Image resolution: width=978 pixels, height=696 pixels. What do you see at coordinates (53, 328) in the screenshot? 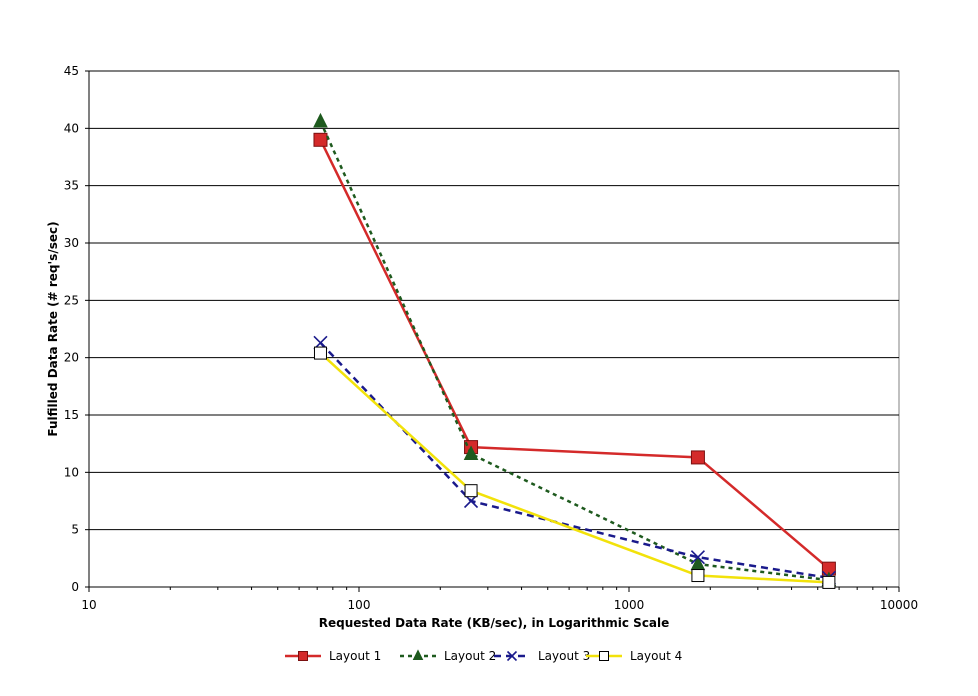
I see `y-axis-title: Fulfilled Data Rate (# req's/sec)` at bounding box center [53, 328].